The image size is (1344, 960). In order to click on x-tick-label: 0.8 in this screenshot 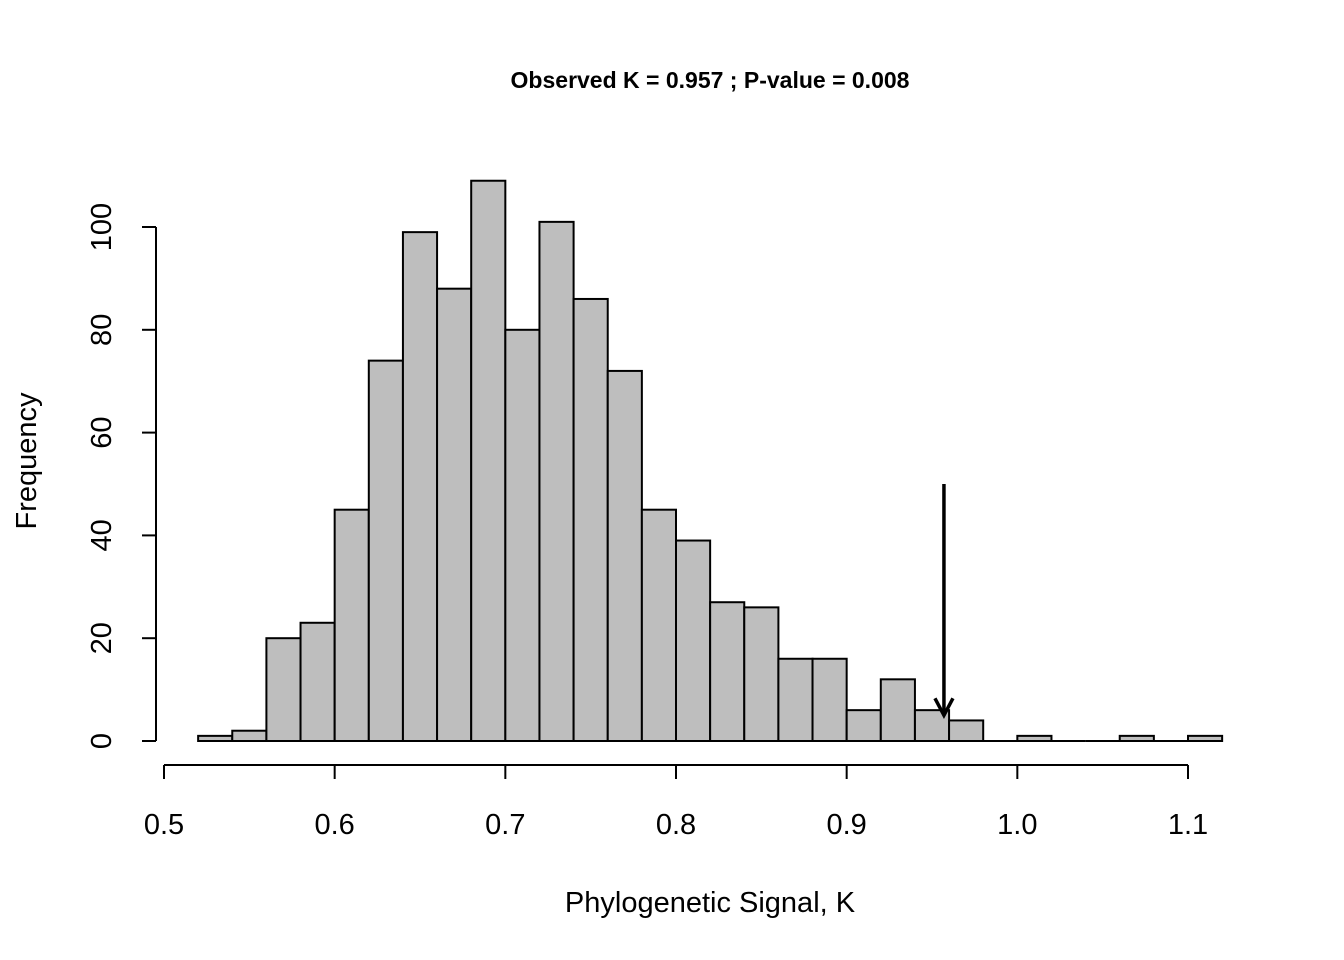, I will do `click(676, 825)`.